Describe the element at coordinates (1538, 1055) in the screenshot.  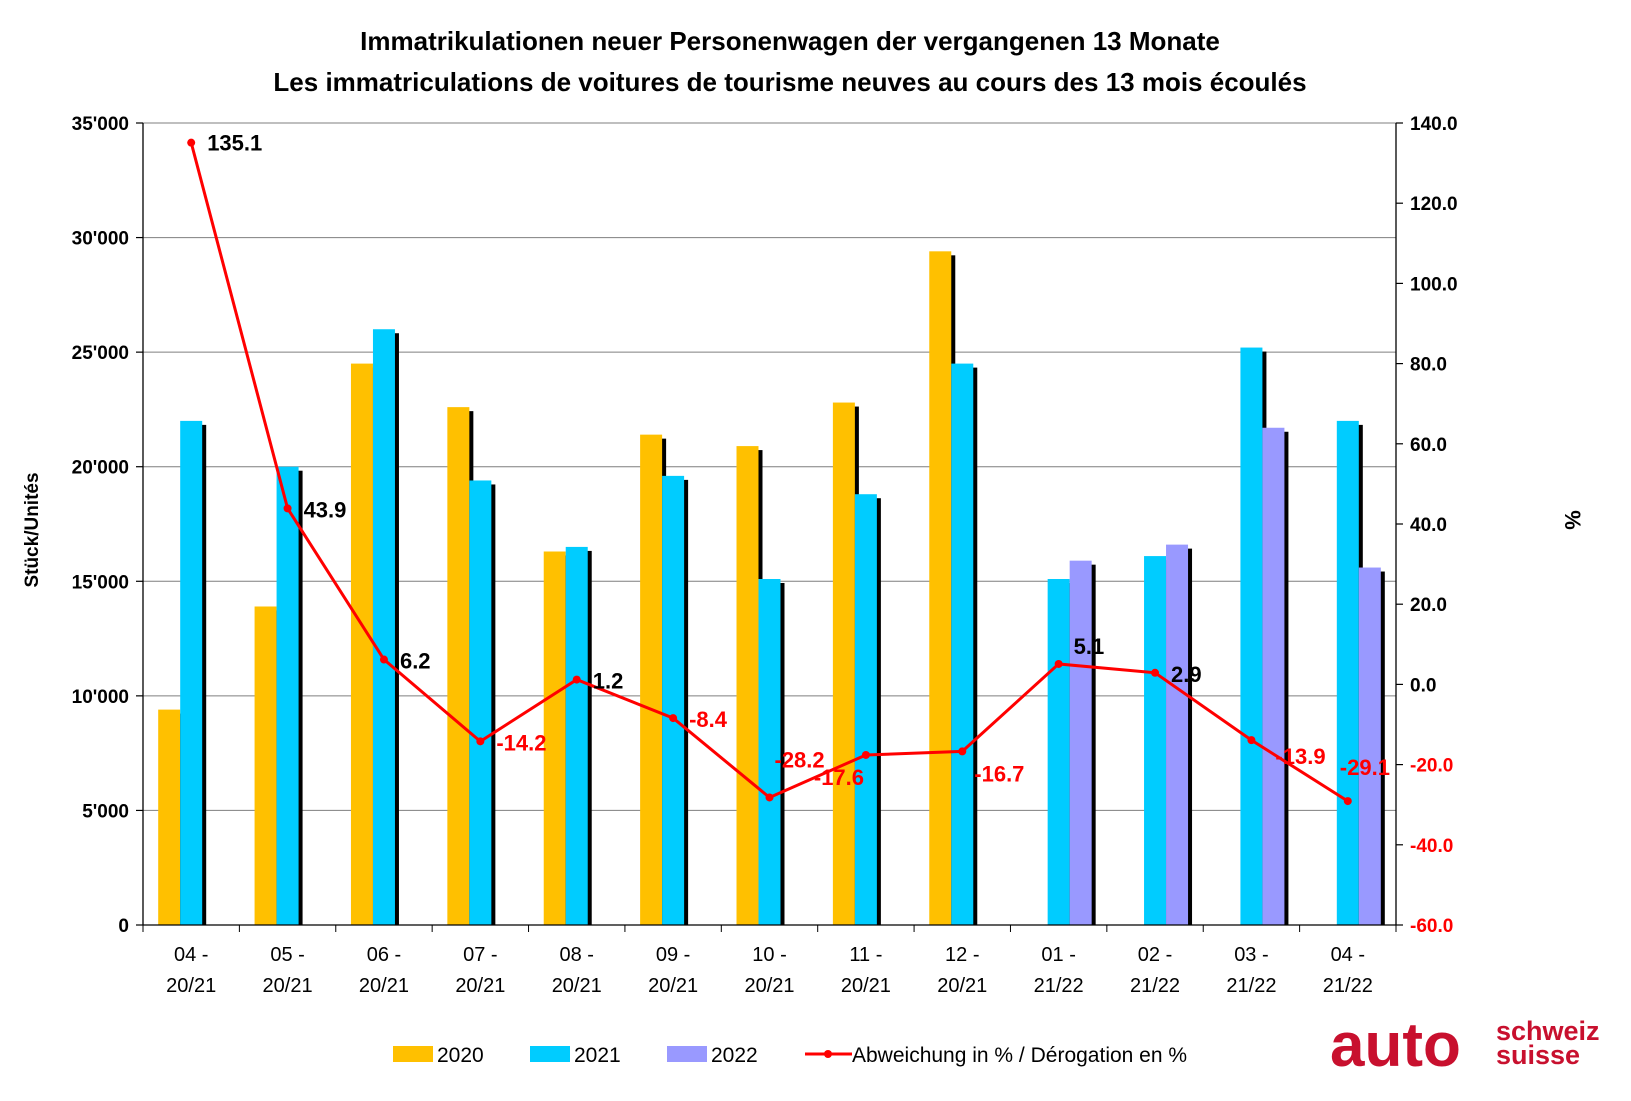
I see `logo-suisse-text: suisse` at that location.